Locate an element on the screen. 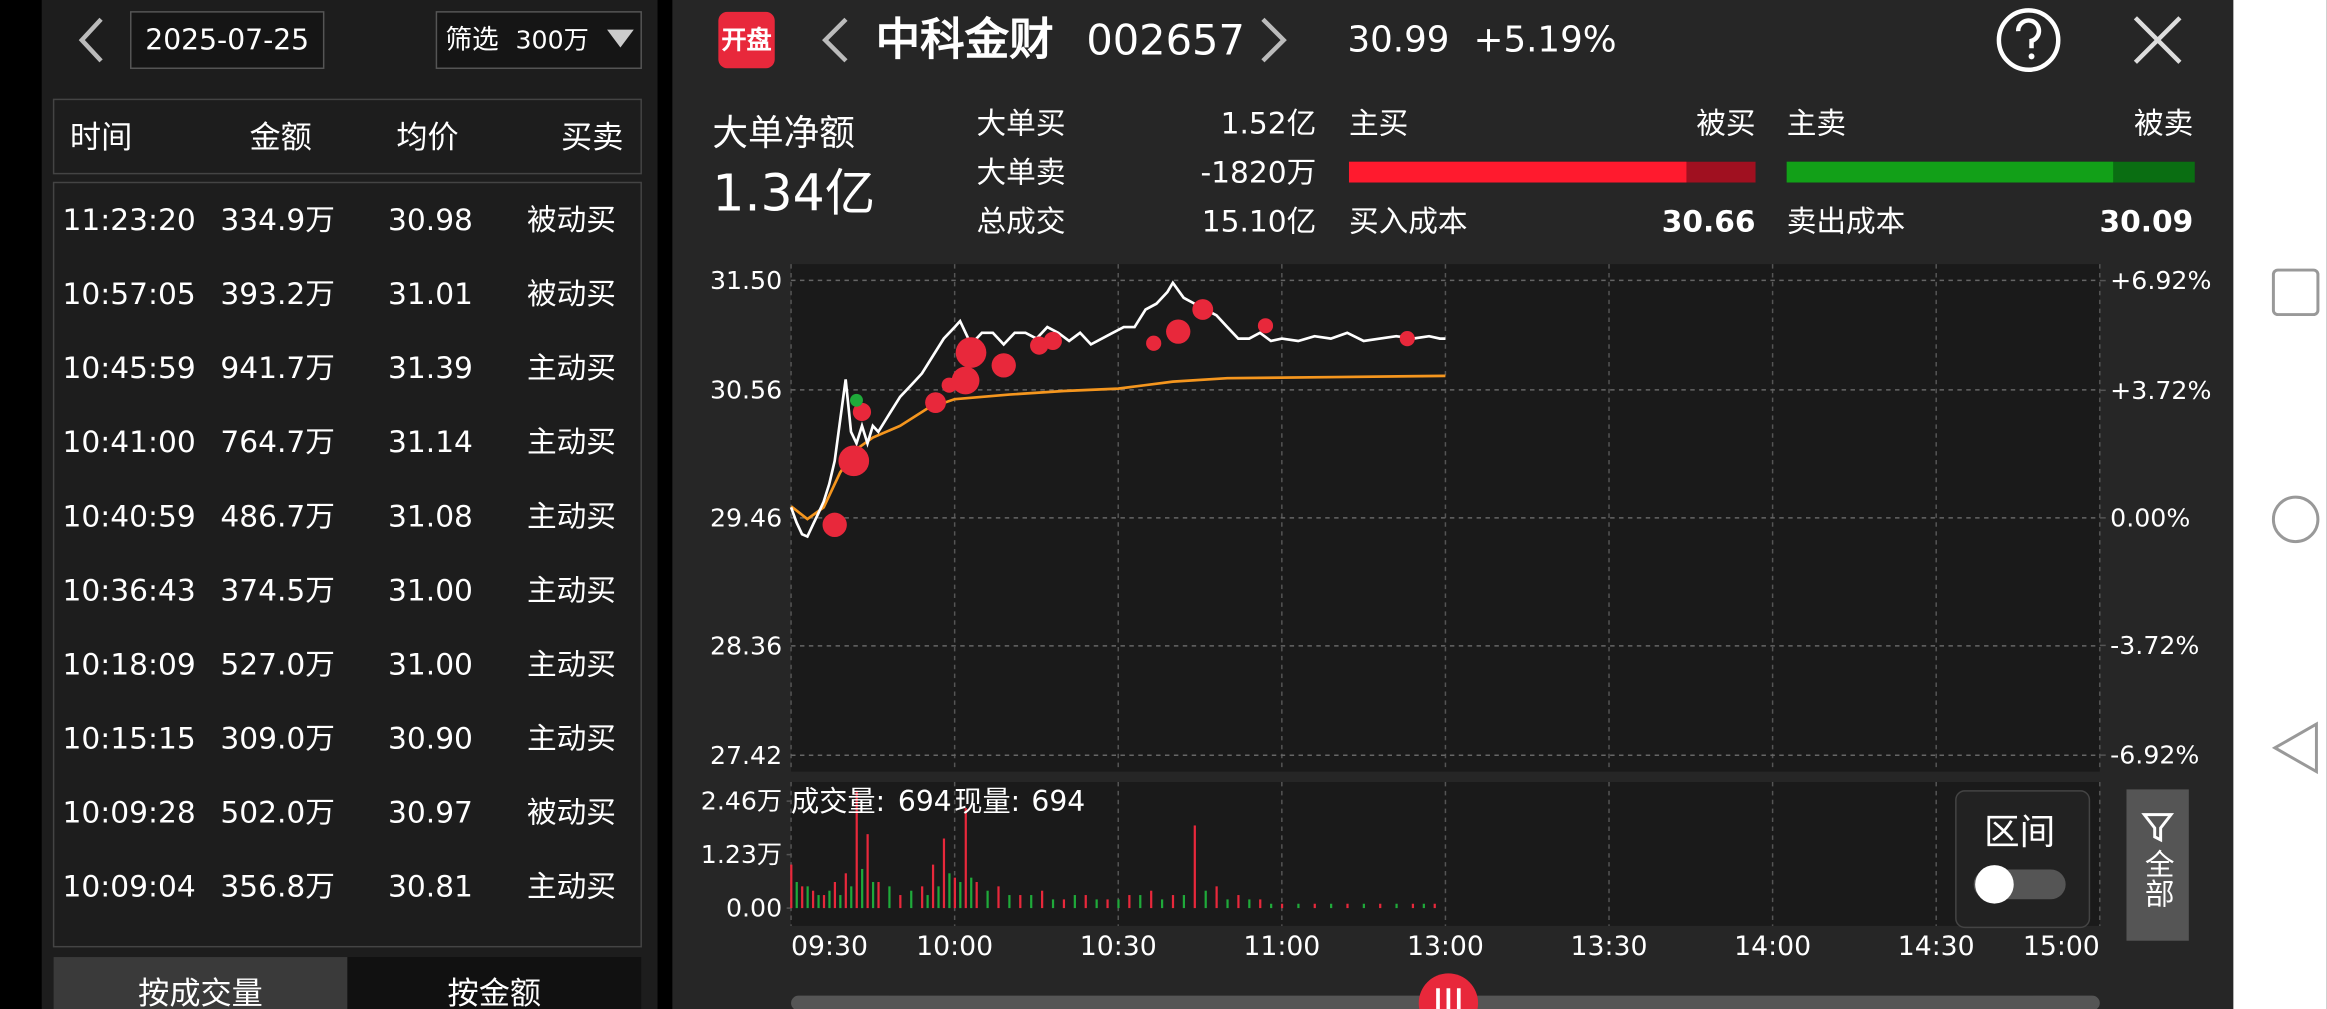 This screenshot has height=1009, width=2327. y-tick-label: 27.42 is located at coordinates (746, 755).